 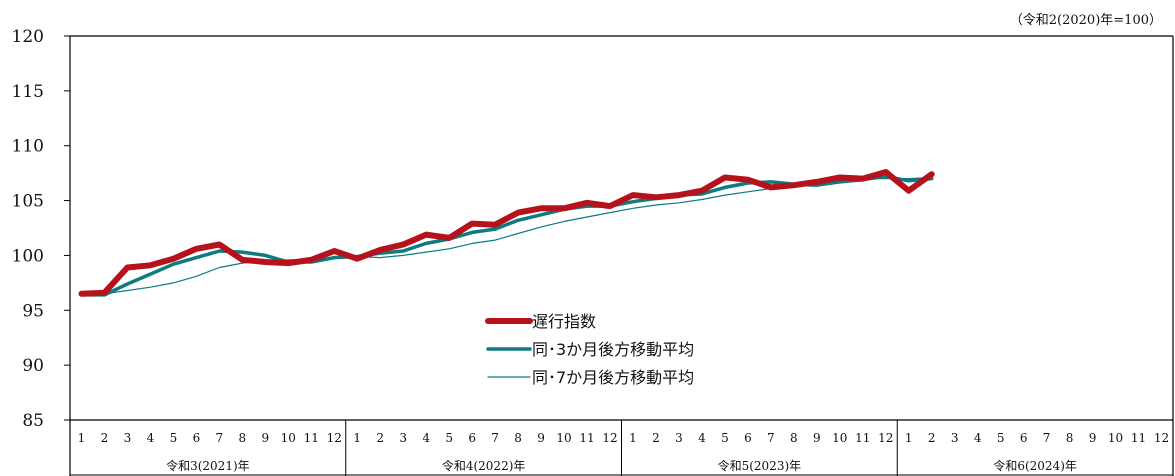 I want to click on year-label: 令和3(2021)年, so click(x=208, y=465).